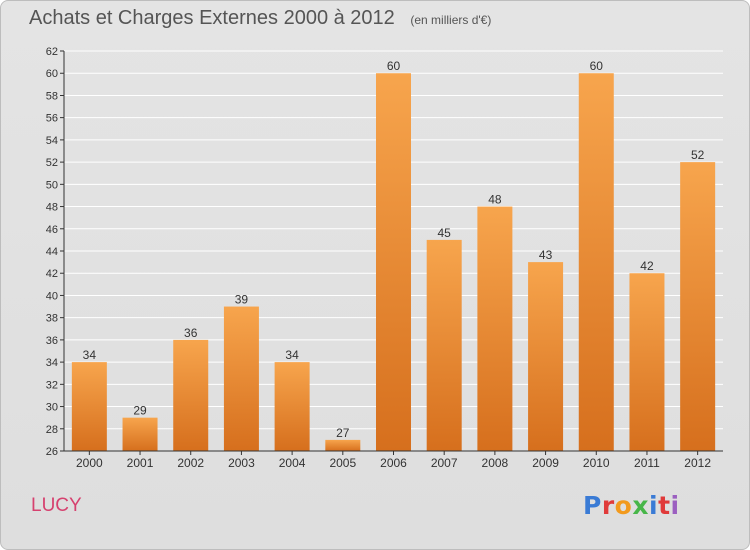 Image resolution: width=750 pixels, height=550 pixels. I want to click on y-tick-label: 32, so click(52, 385).